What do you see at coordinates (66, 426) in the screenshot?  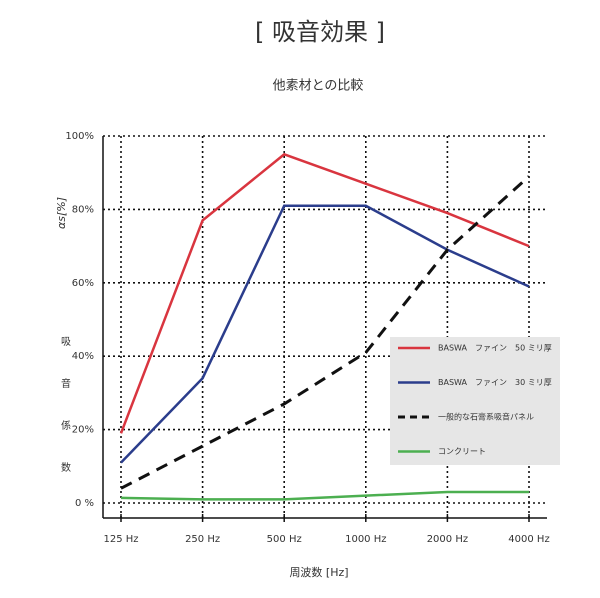 I see `y-axis-label-char: 係` at bounding box center [66, 426].